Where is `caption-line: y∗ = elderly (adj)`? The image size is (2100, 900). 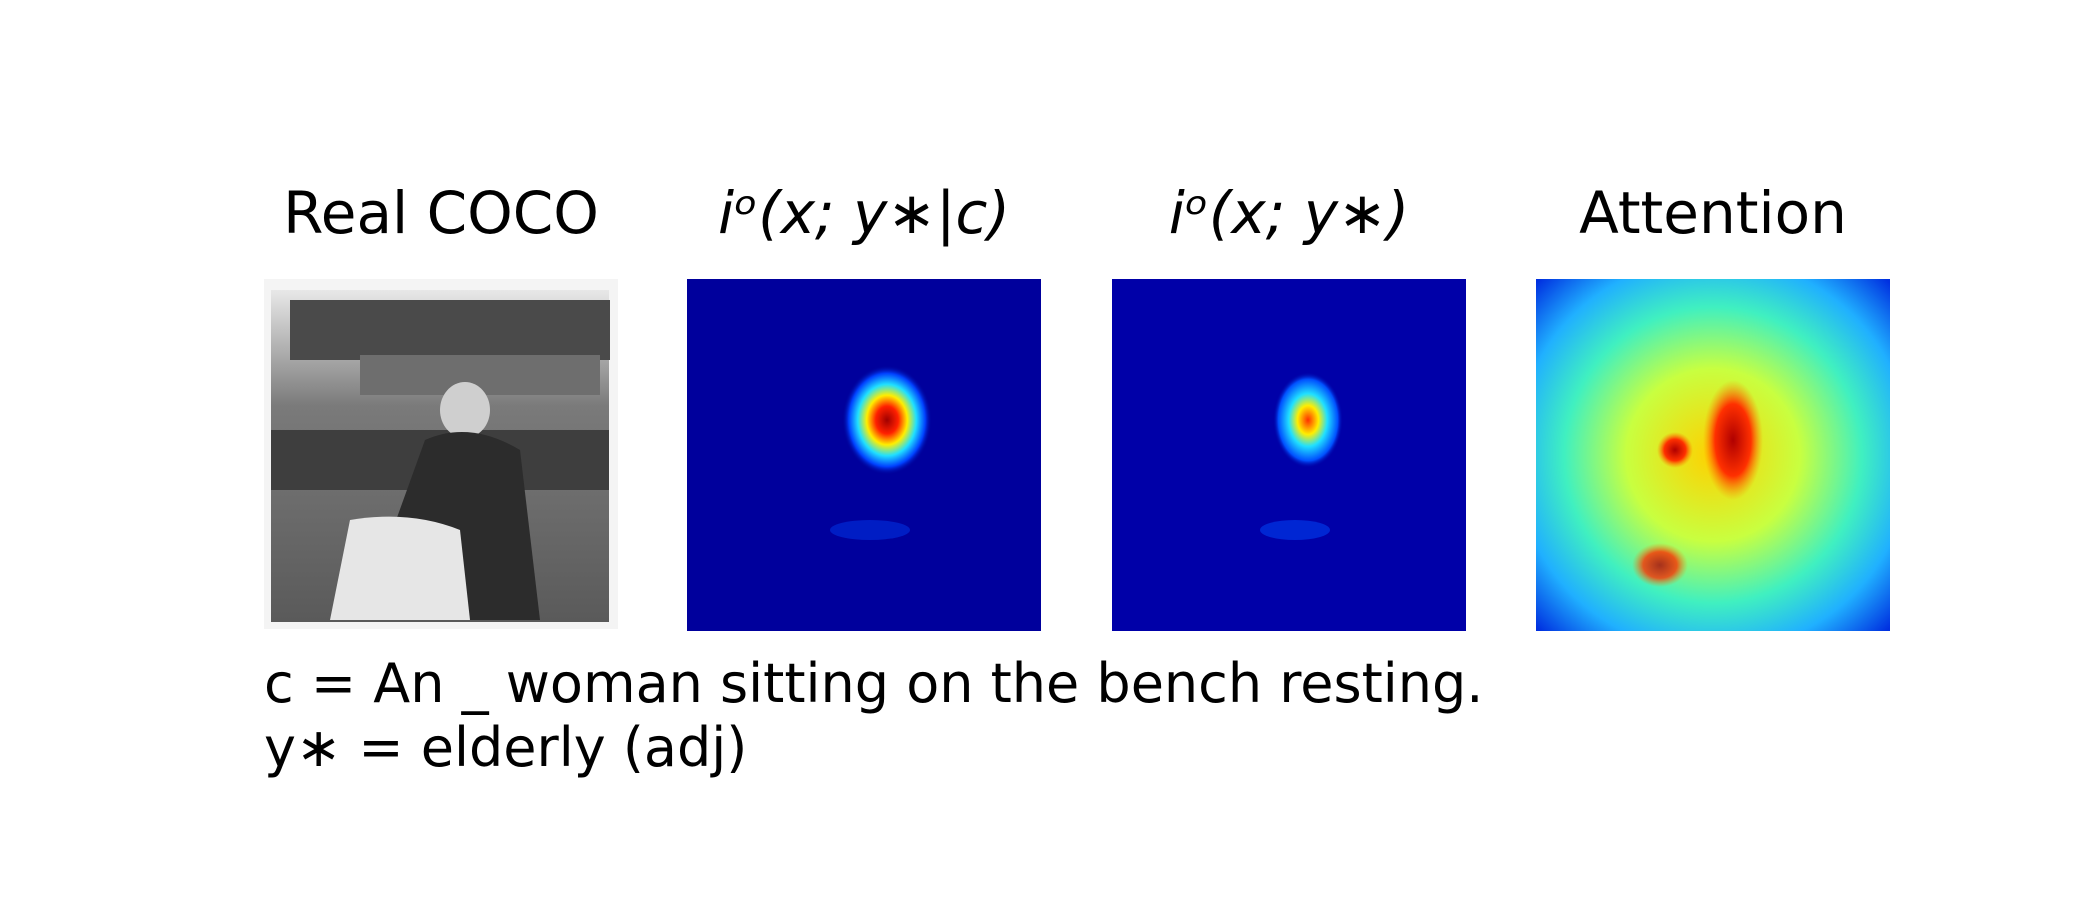
caption-line: y∗ = elderly (adj) is located at coordinates (505, 747).